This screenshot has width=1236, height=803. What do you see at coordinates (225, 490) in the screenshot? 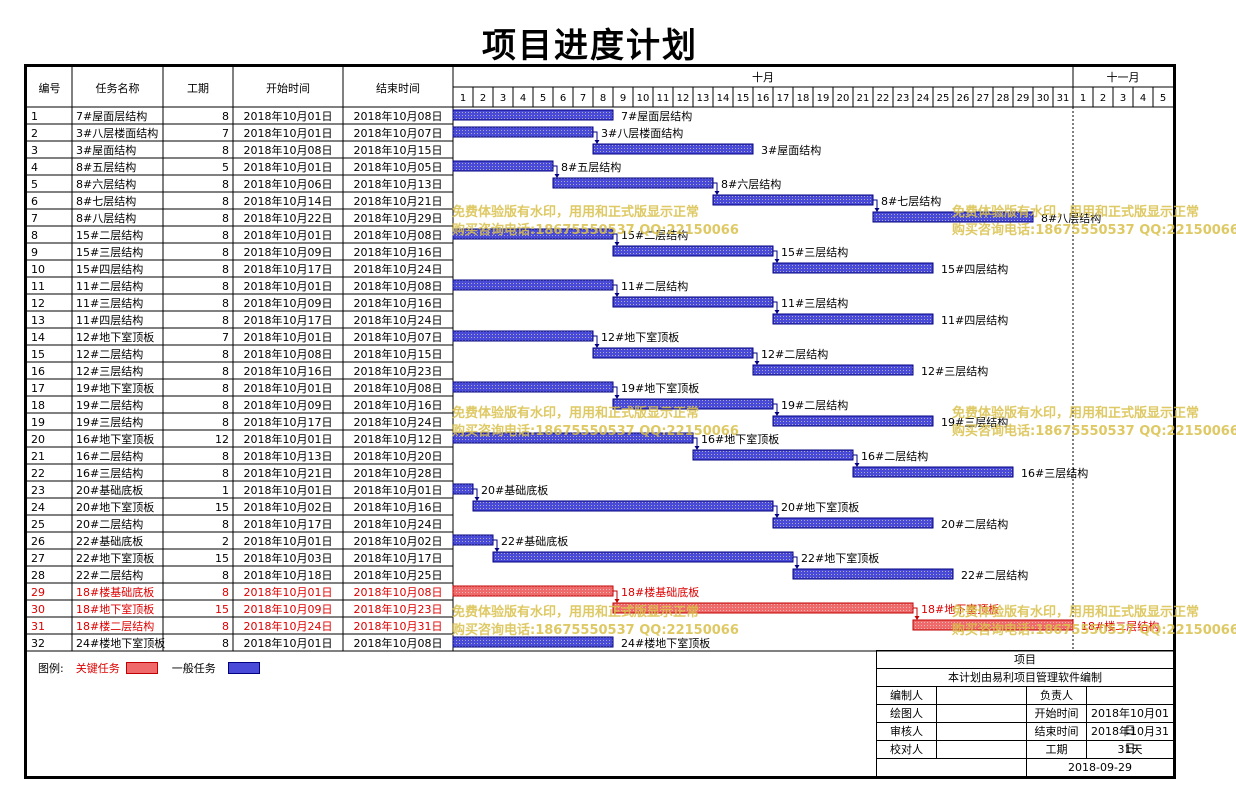
I see `task-duration: 1` at bounding box center [225, 490].